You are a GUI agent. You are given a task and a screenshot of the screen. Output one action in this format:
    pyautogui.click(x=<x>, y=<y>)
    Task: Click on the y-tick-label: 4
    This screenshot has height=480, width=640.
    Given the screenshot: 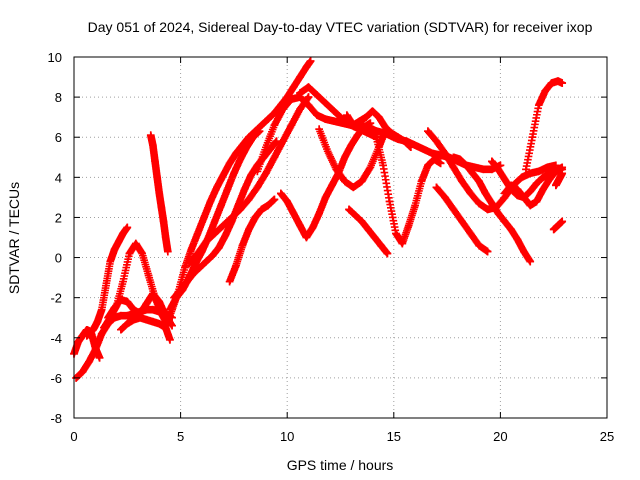 What is the action you would take?
    pyautogui.click(x=58, y=177)
    